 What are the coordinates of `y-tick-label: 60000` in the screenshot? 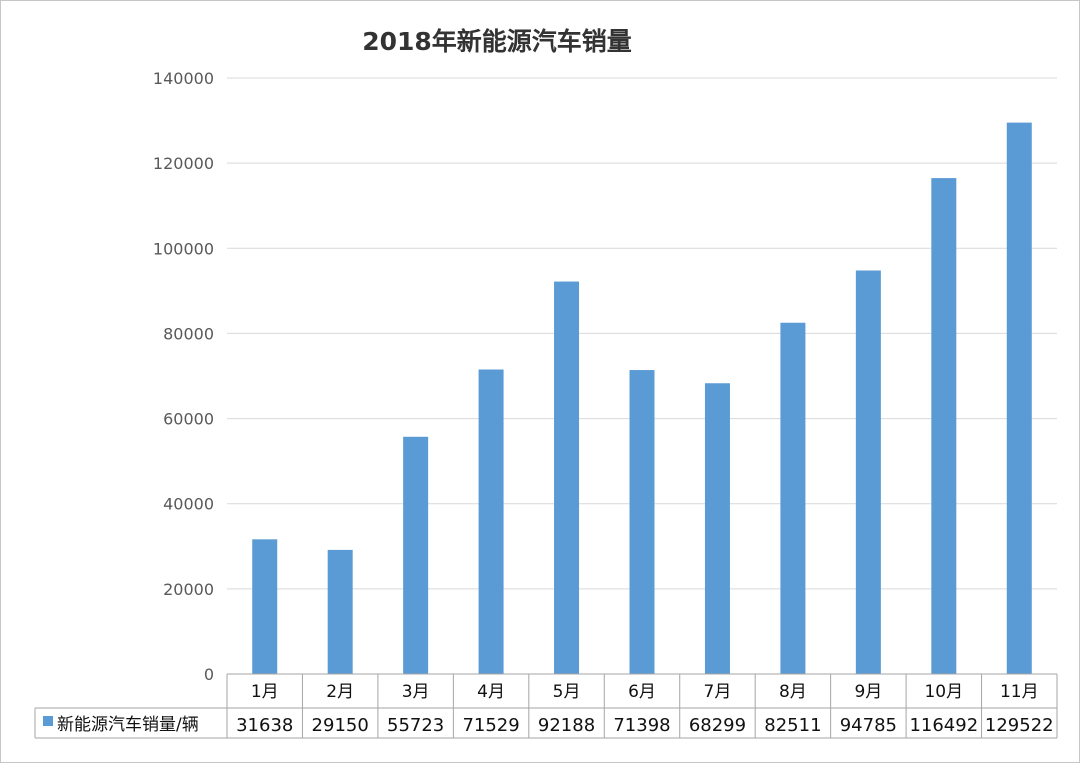 It's located at (188, 419).